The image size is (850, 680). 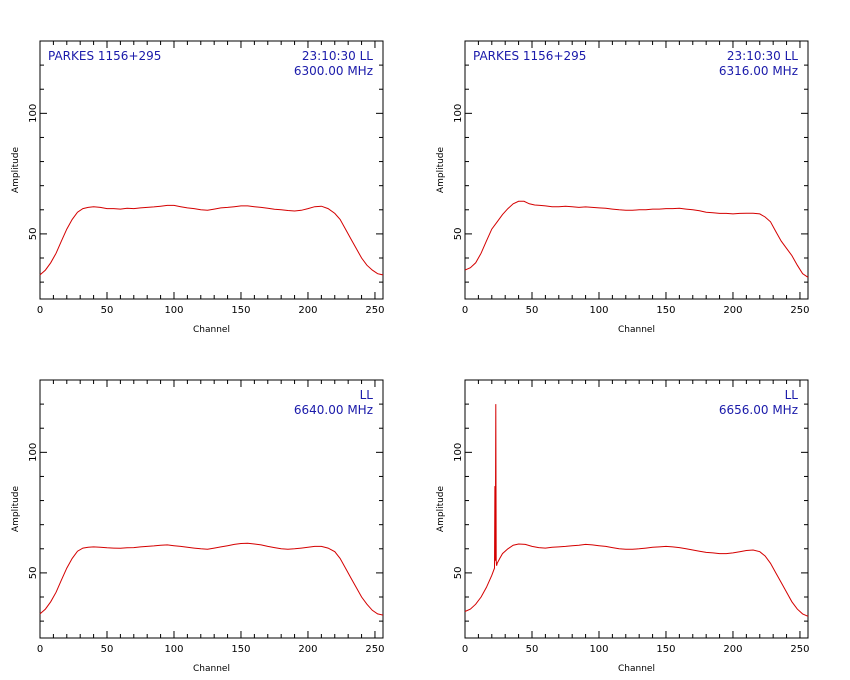 I want to click on frequency-annotation: 6300.00 MHz, so click(x=333, y=71).